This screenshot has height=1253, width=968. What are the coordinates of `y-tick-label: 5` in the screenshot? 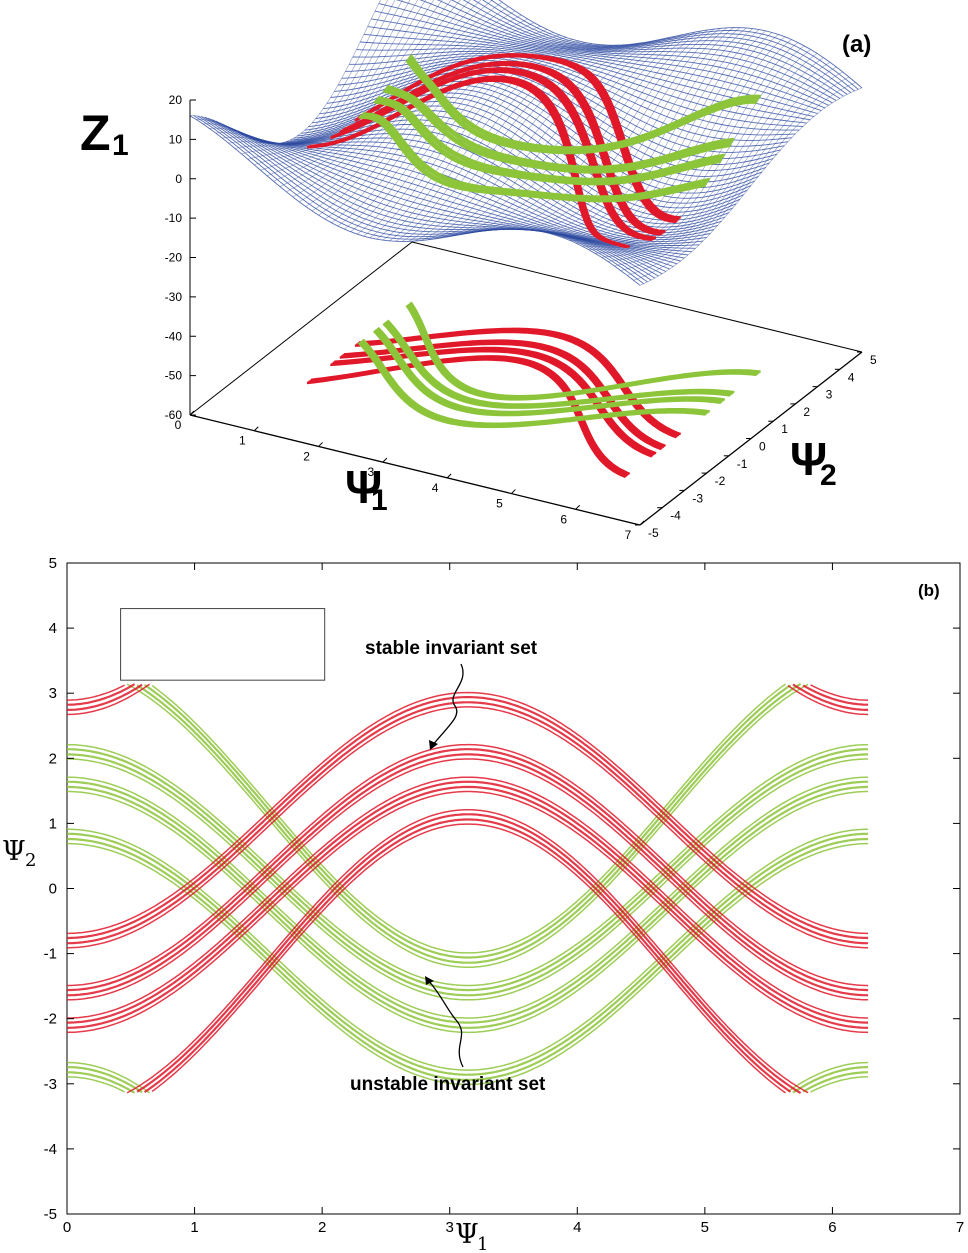 It's located at (53, 563).